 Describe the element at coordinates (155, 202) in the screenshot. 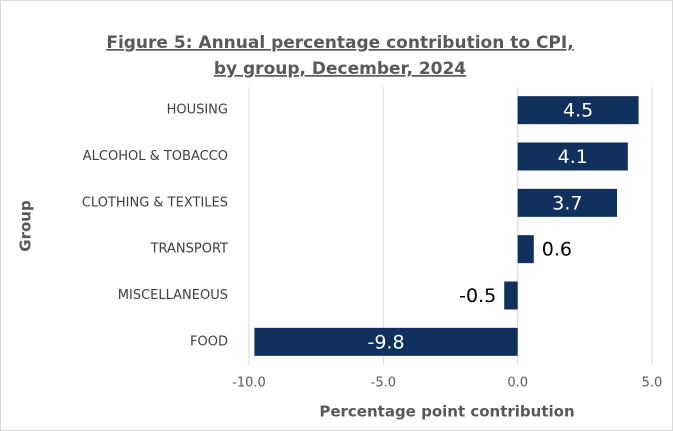

I see `y-tick-label: CLOTHING & TEXTILES` at that location.